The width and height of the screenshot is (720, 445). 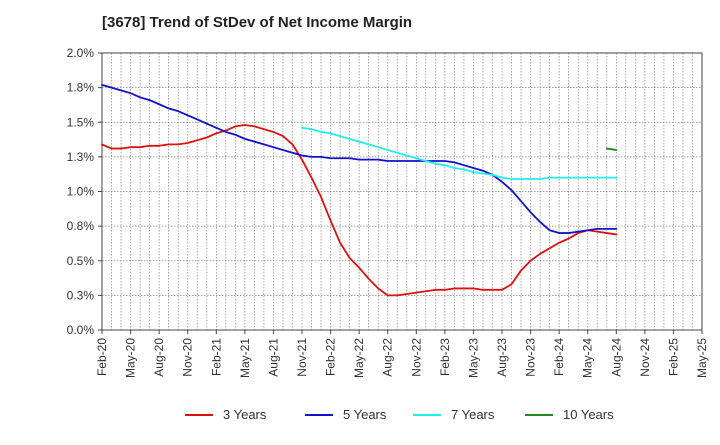 I want to click on legend-label: 10 Years, so click(x=588, y=414).